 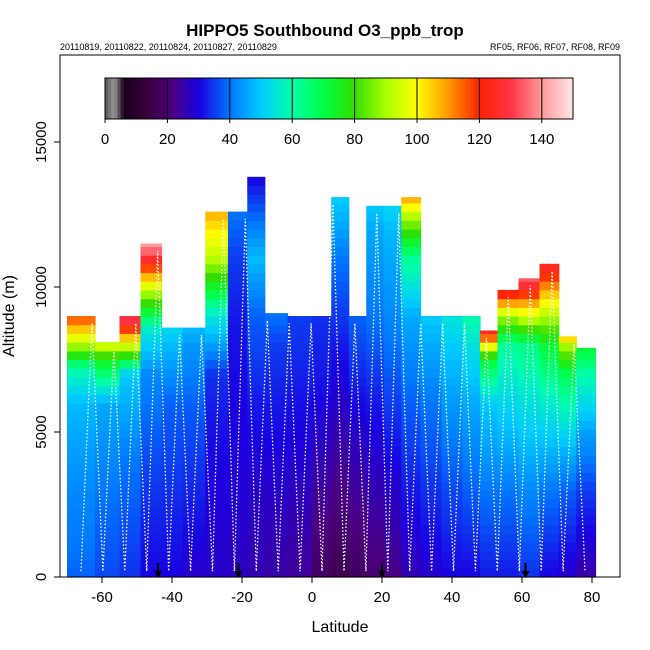 What do you see at coordinates (541, 139) in the screenshot?
I see `colorbar-tick-label: 140` at bounding box center [541, 139].